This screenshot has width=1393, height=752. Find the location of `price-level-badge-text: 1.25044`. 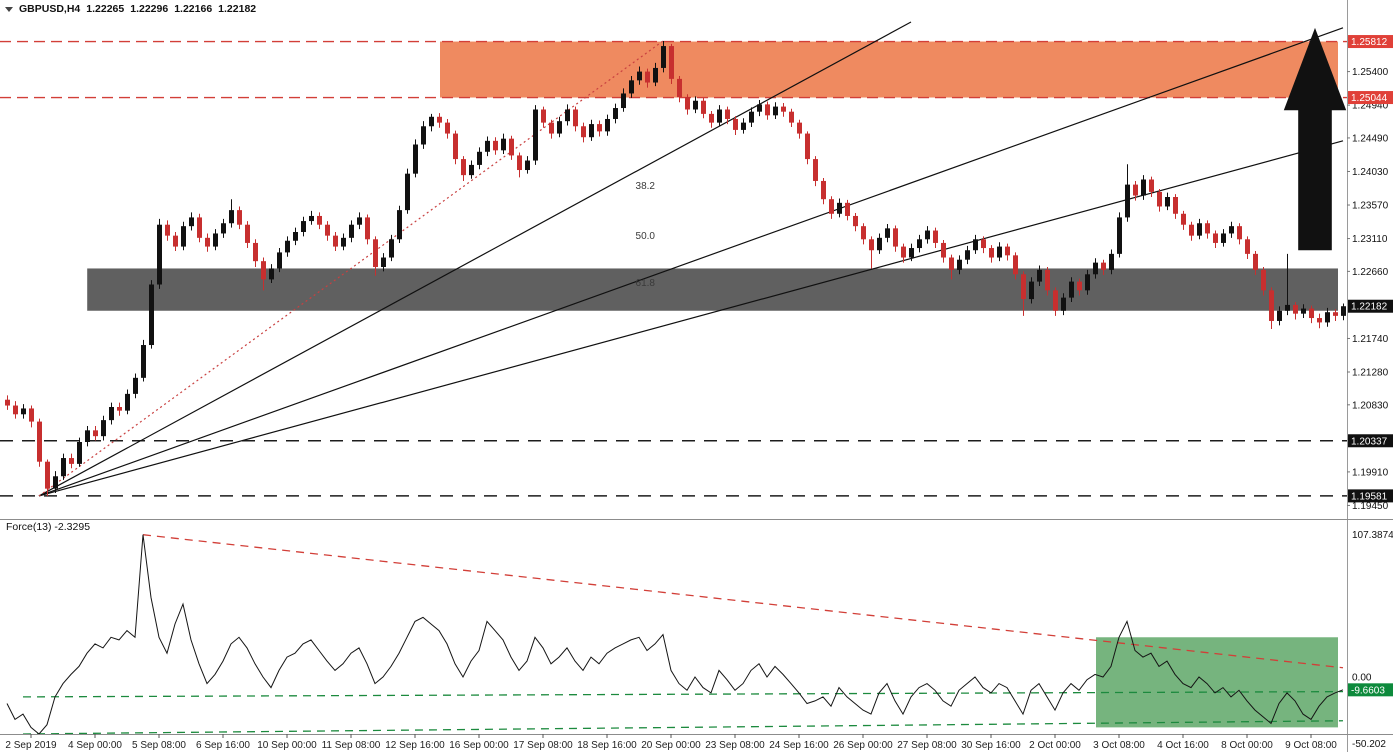

price-level-badge-text: 1.25044 is located at coordinates (1369, 98).